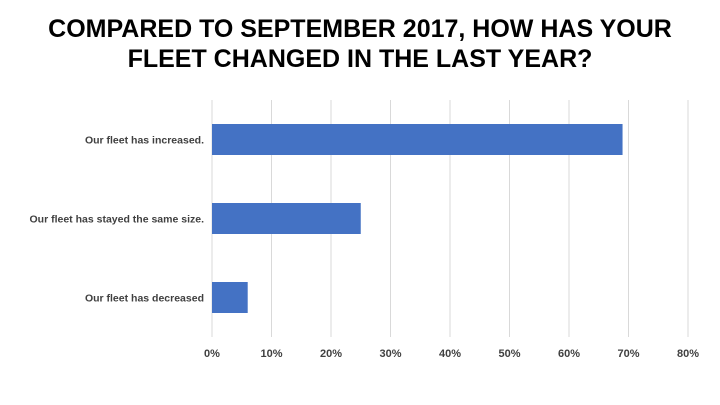 The image size is (720, 405). Describe the element at coordinates (144, 141) in the screenshot. I see `category-label: Our fleet has increased.` at that location.